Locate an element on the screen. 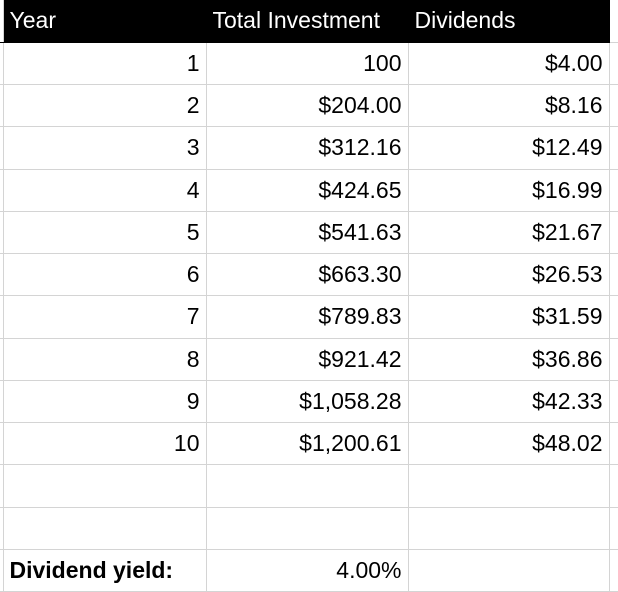 The width and height of the screenshot is (618, 592). cell-year: 8 is located at coordinates (105, 359).